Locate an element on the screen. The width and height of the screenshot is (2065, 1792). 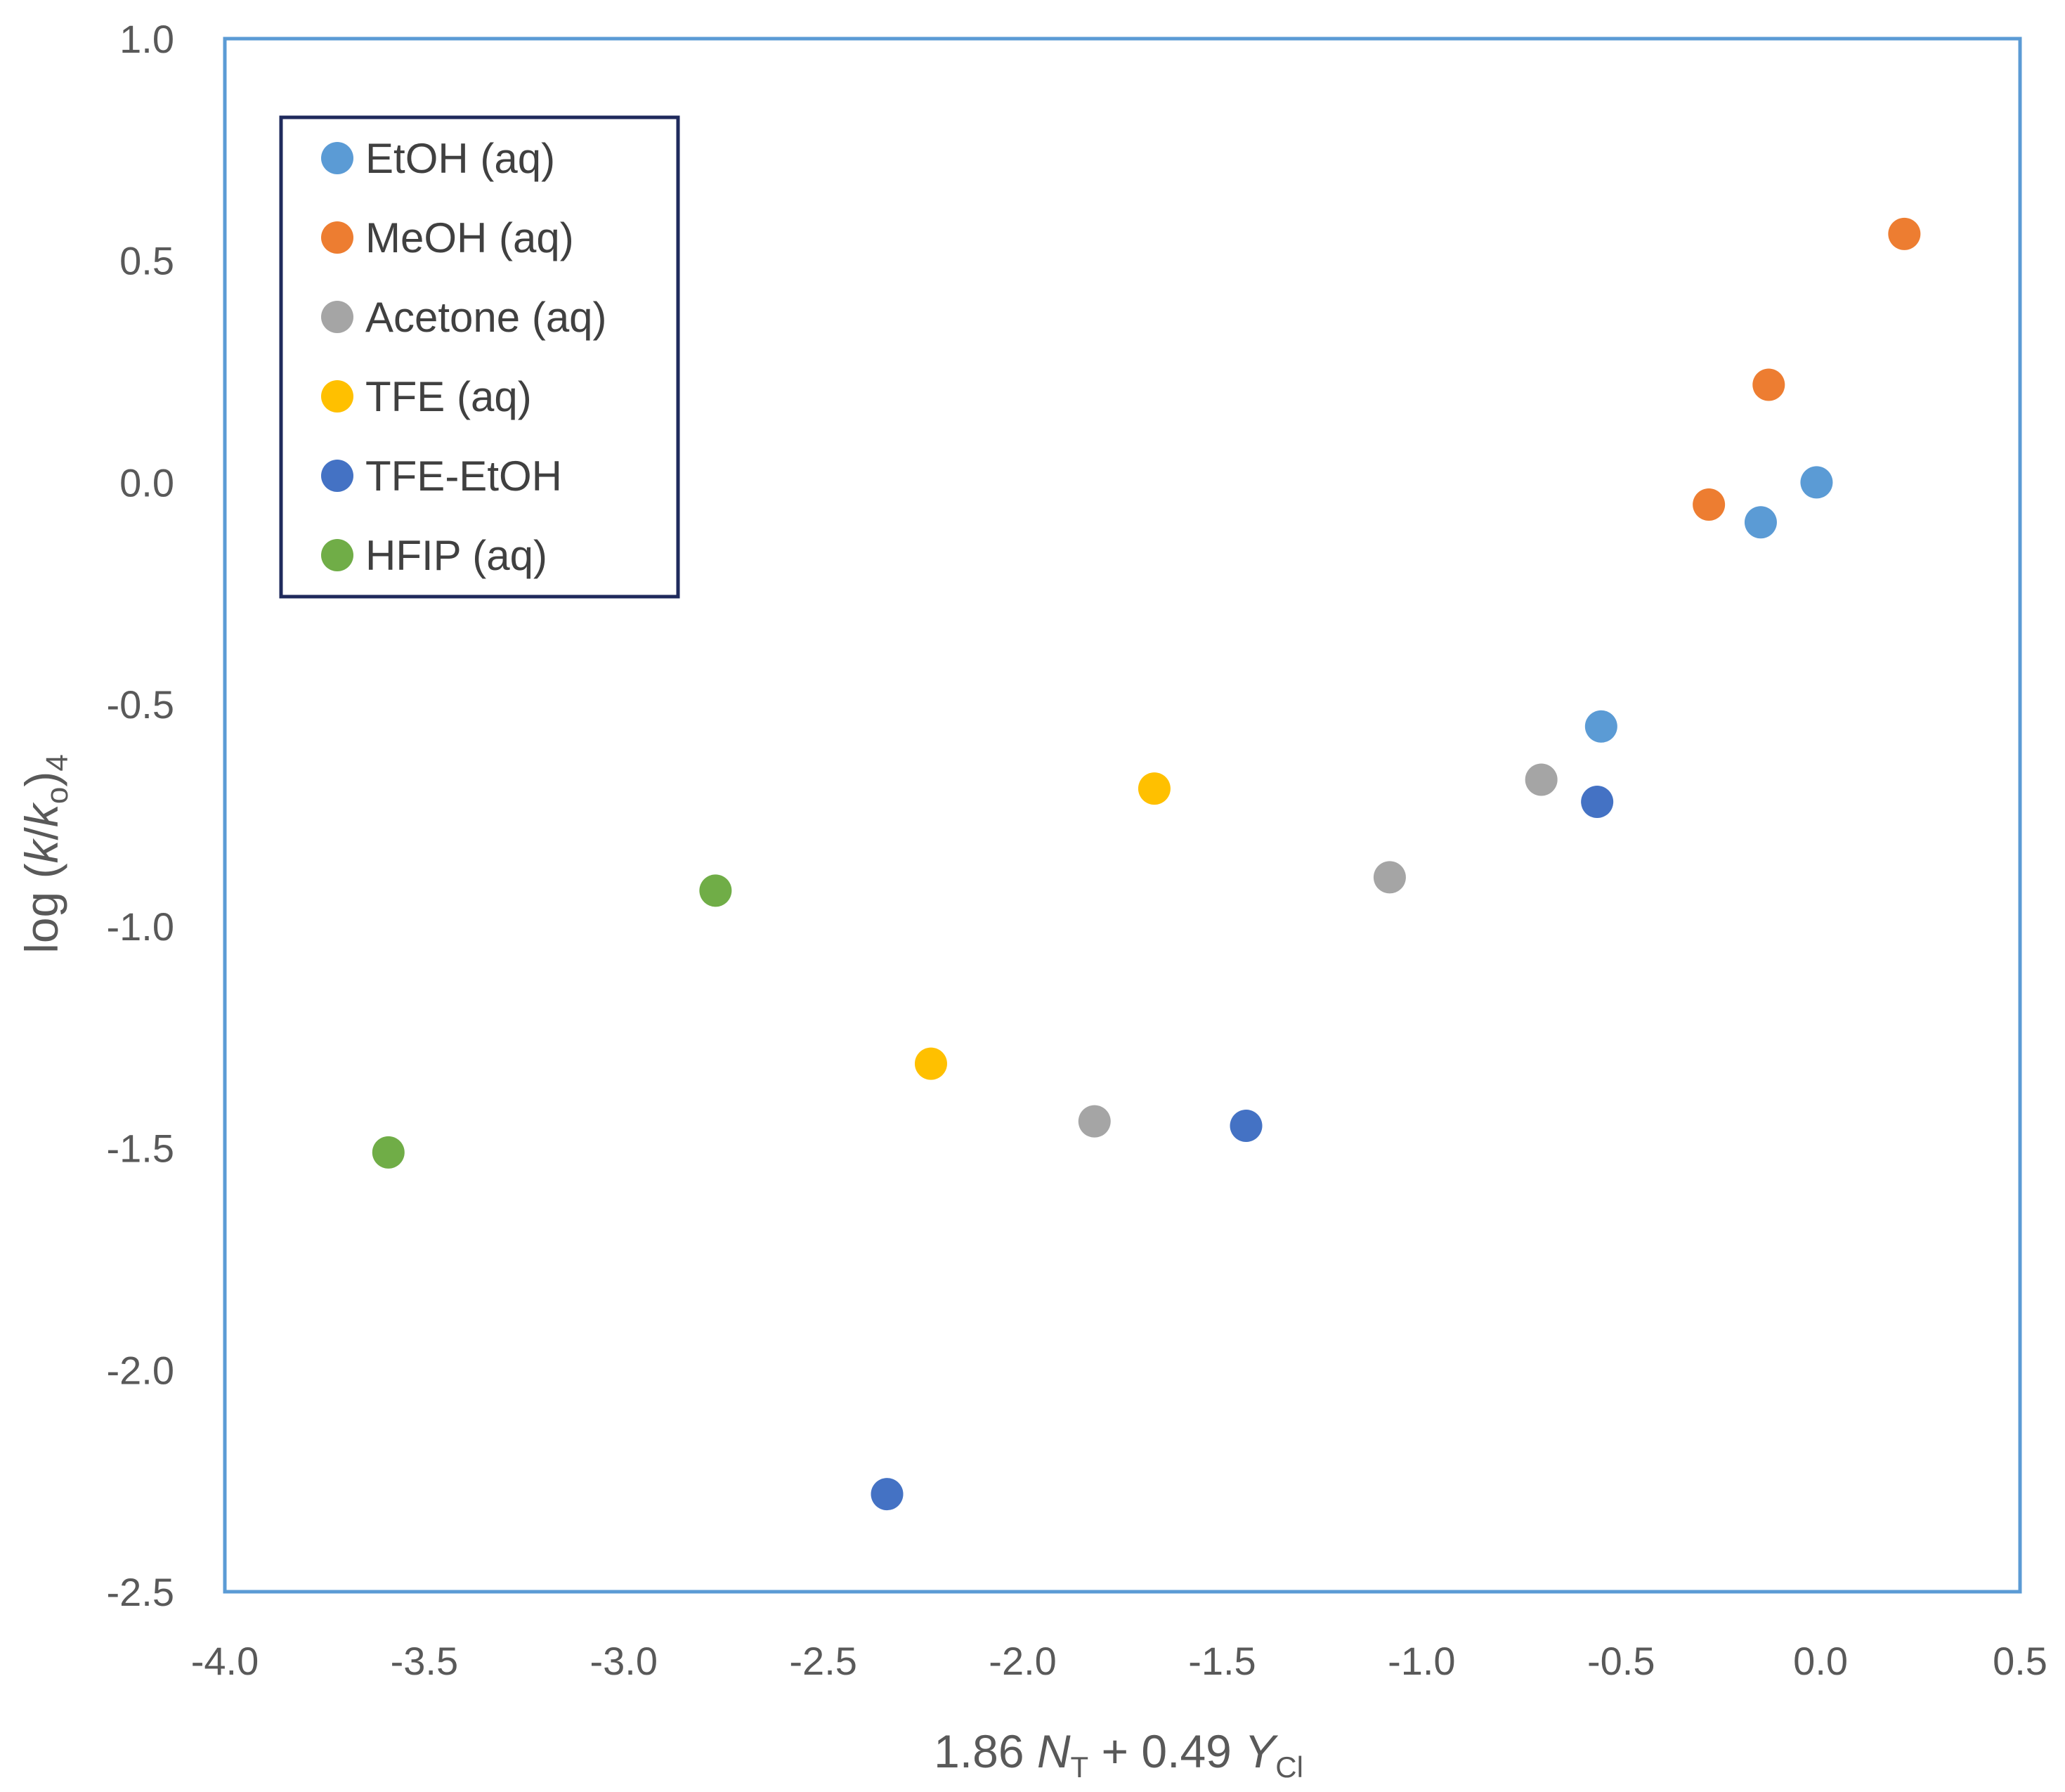
x-tick-label: -2.5 is located at coordinates (823, 1661).